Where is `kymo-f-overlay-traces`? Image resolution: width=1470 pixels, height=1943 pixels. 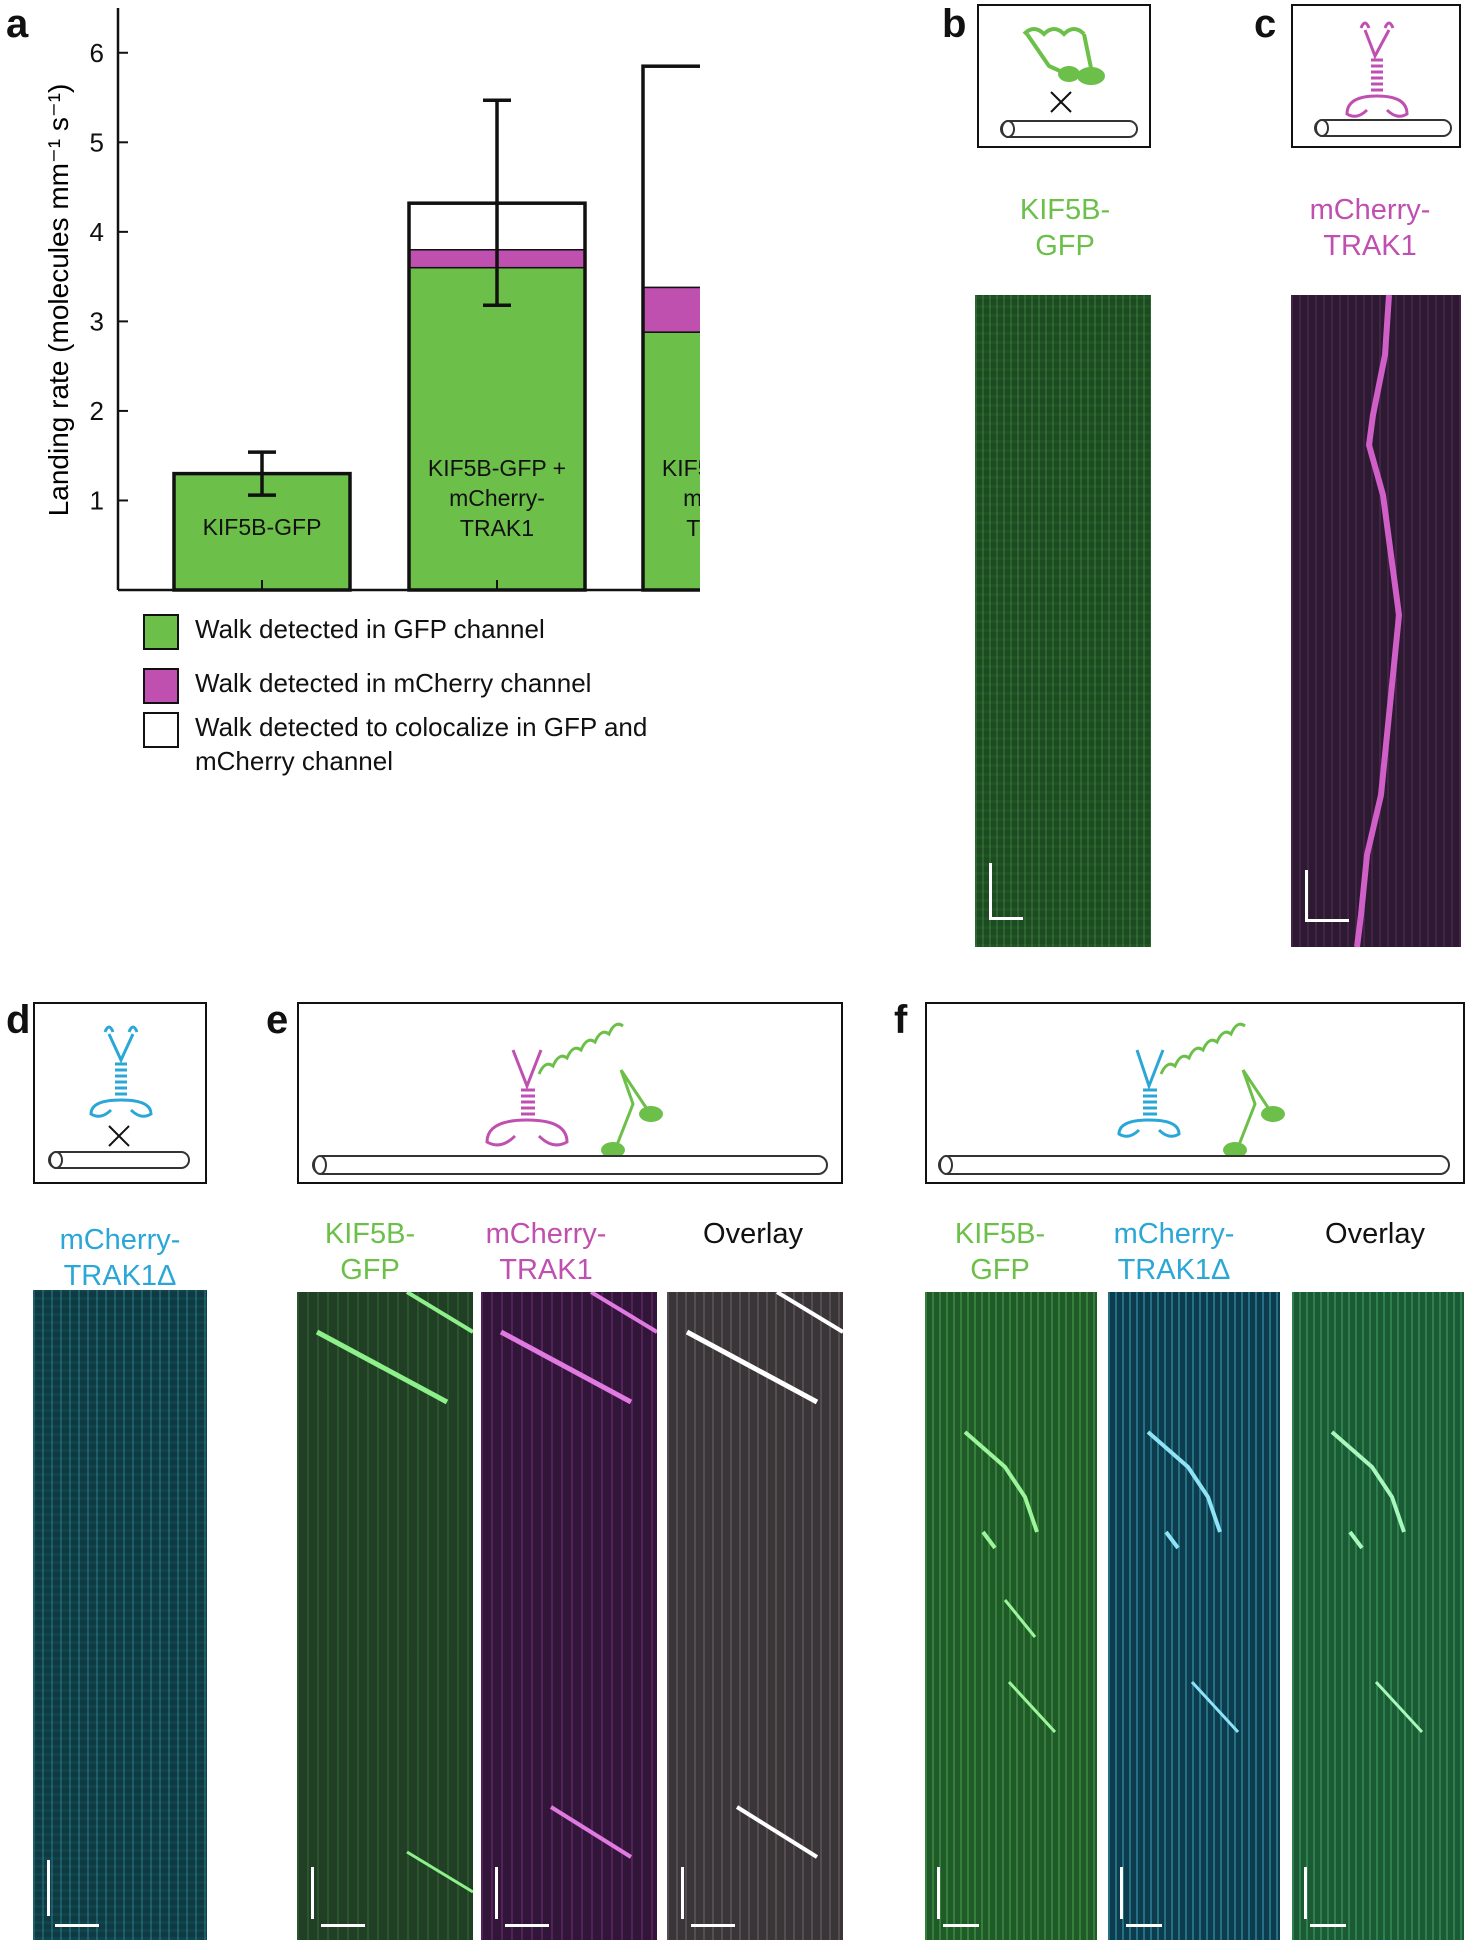
kymo-f-overlay-traces is located at coordinates (1377, 1582).